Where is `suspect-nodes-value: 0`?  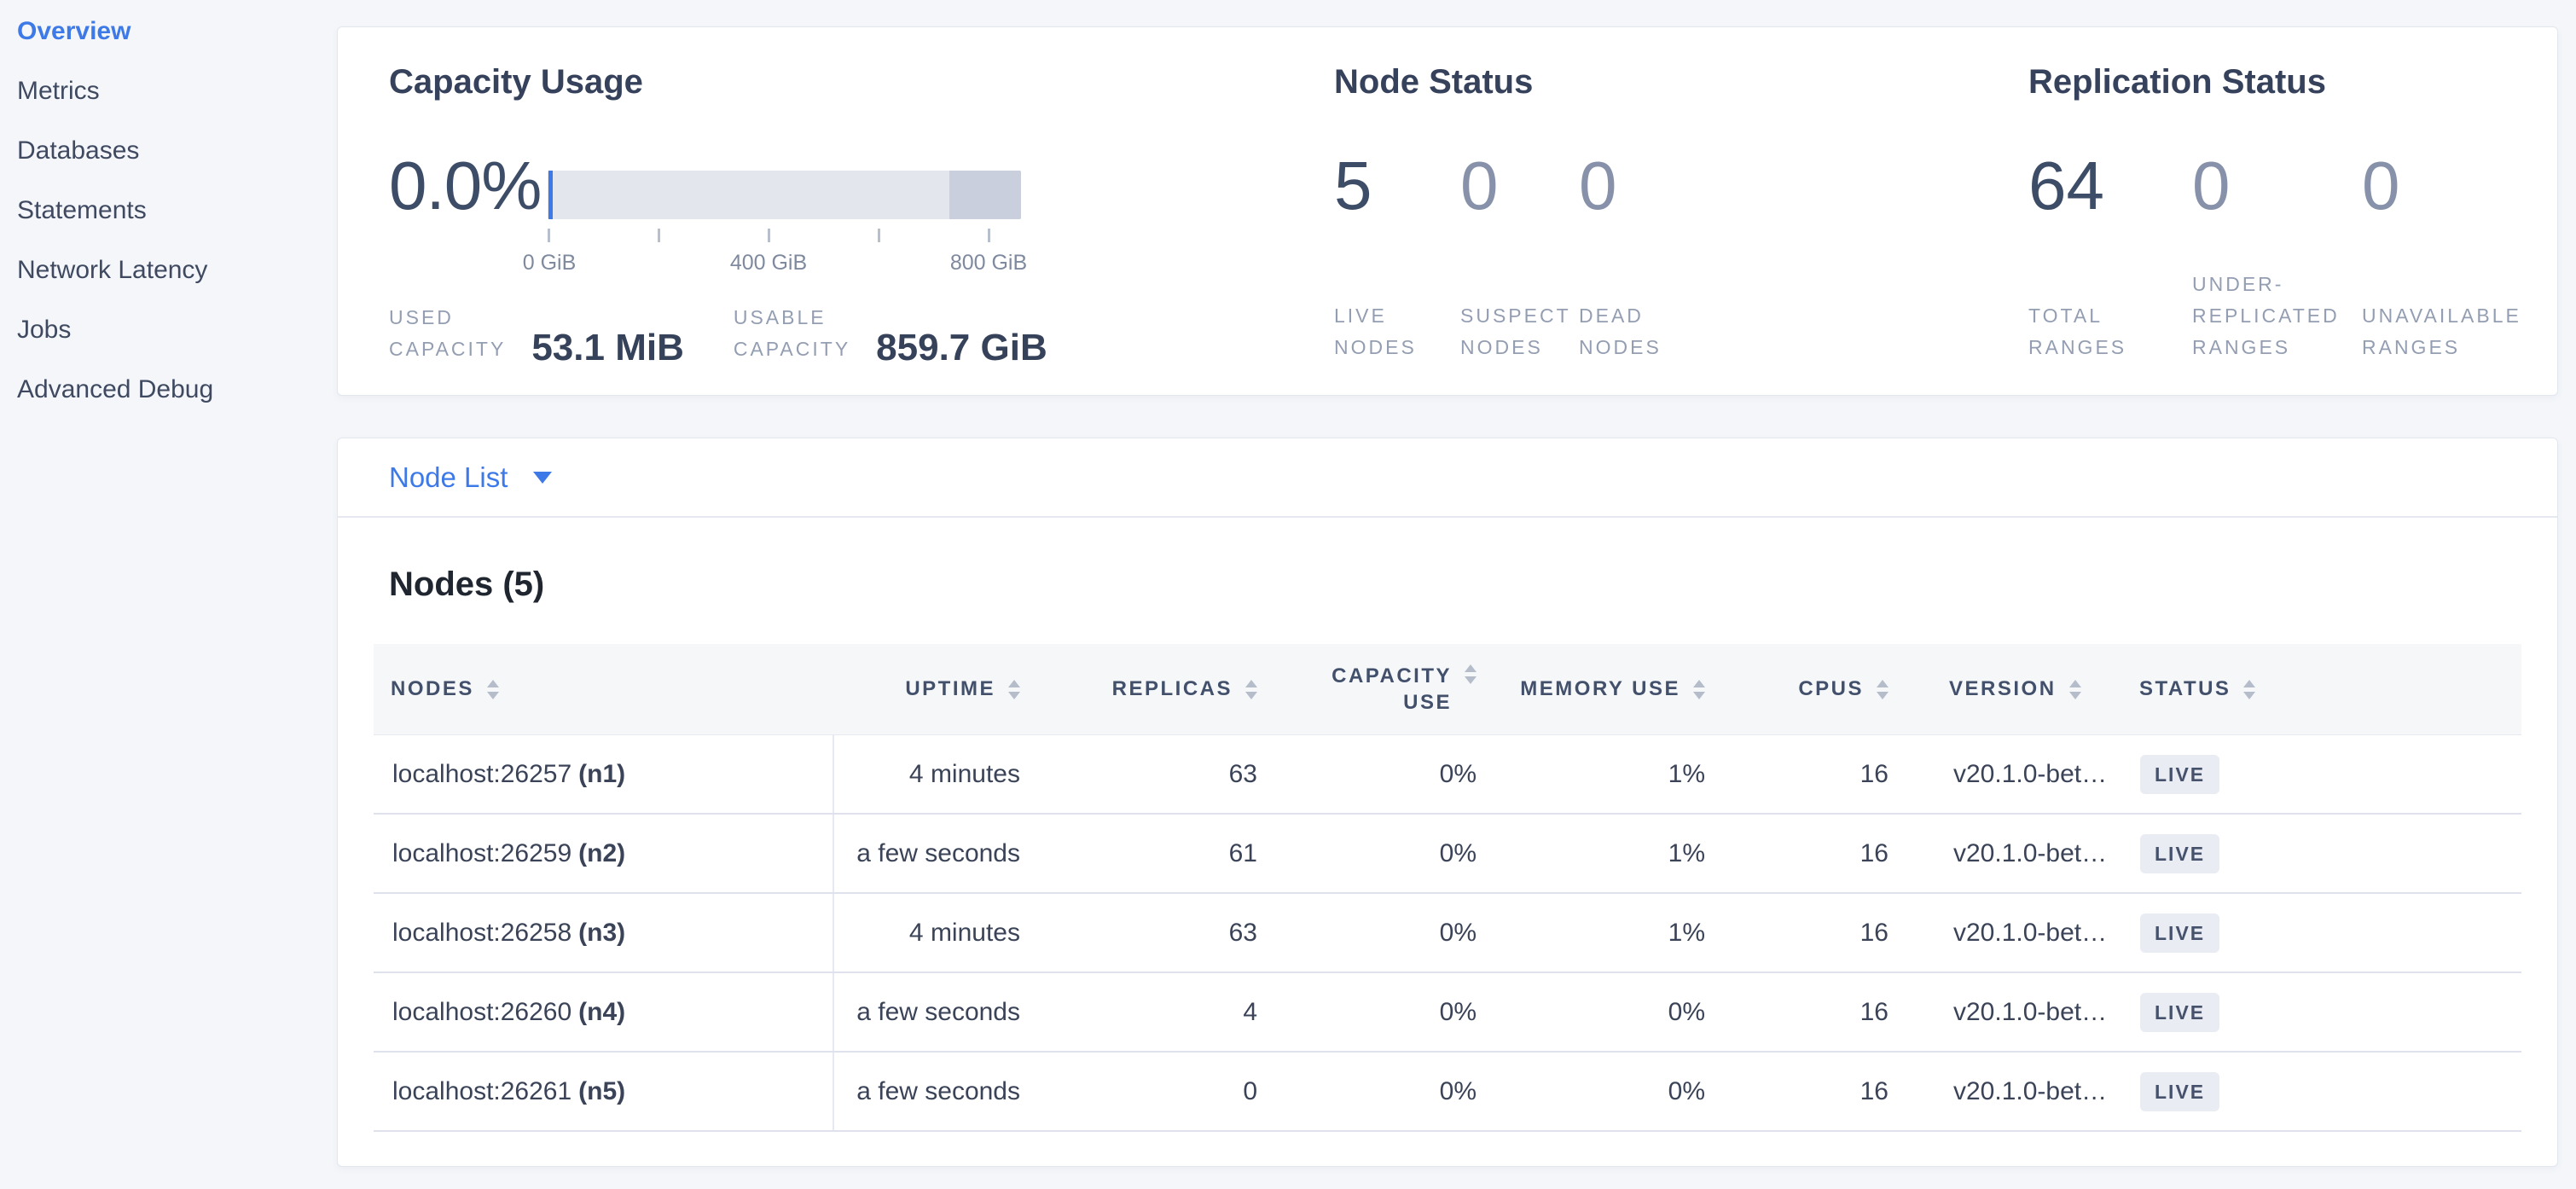
suspect-nodes-value: 0 is located at coordinates (1479, 185).